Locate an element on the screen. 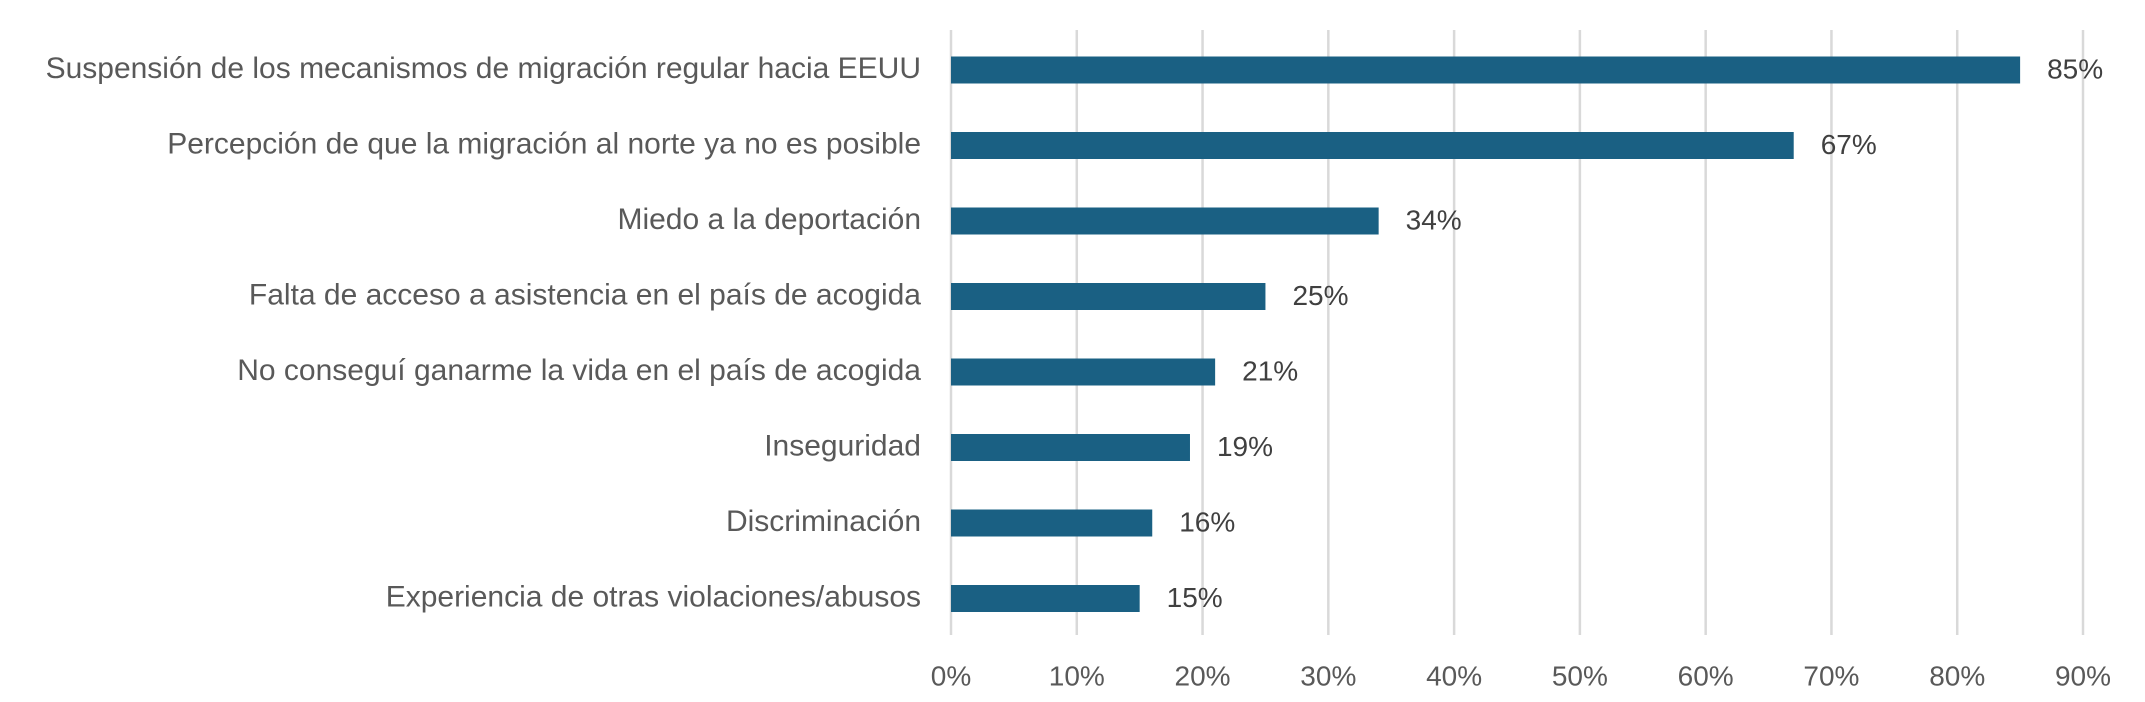 This screenshot has height=702, width=2145. x-tick-label: 90% is located at coordinates (2083, 675).